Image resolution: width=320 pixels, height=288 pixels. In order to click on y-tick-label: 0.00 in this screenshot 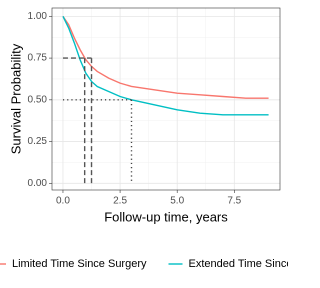, I will do `click(38, 183)`.